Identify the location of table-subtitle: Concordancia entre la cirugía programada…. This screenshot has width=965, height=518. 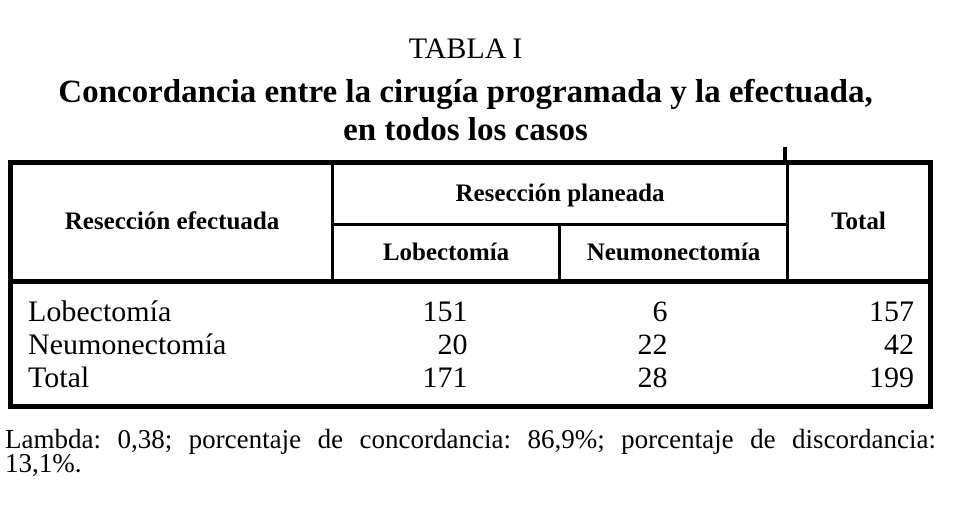
(465, 111).